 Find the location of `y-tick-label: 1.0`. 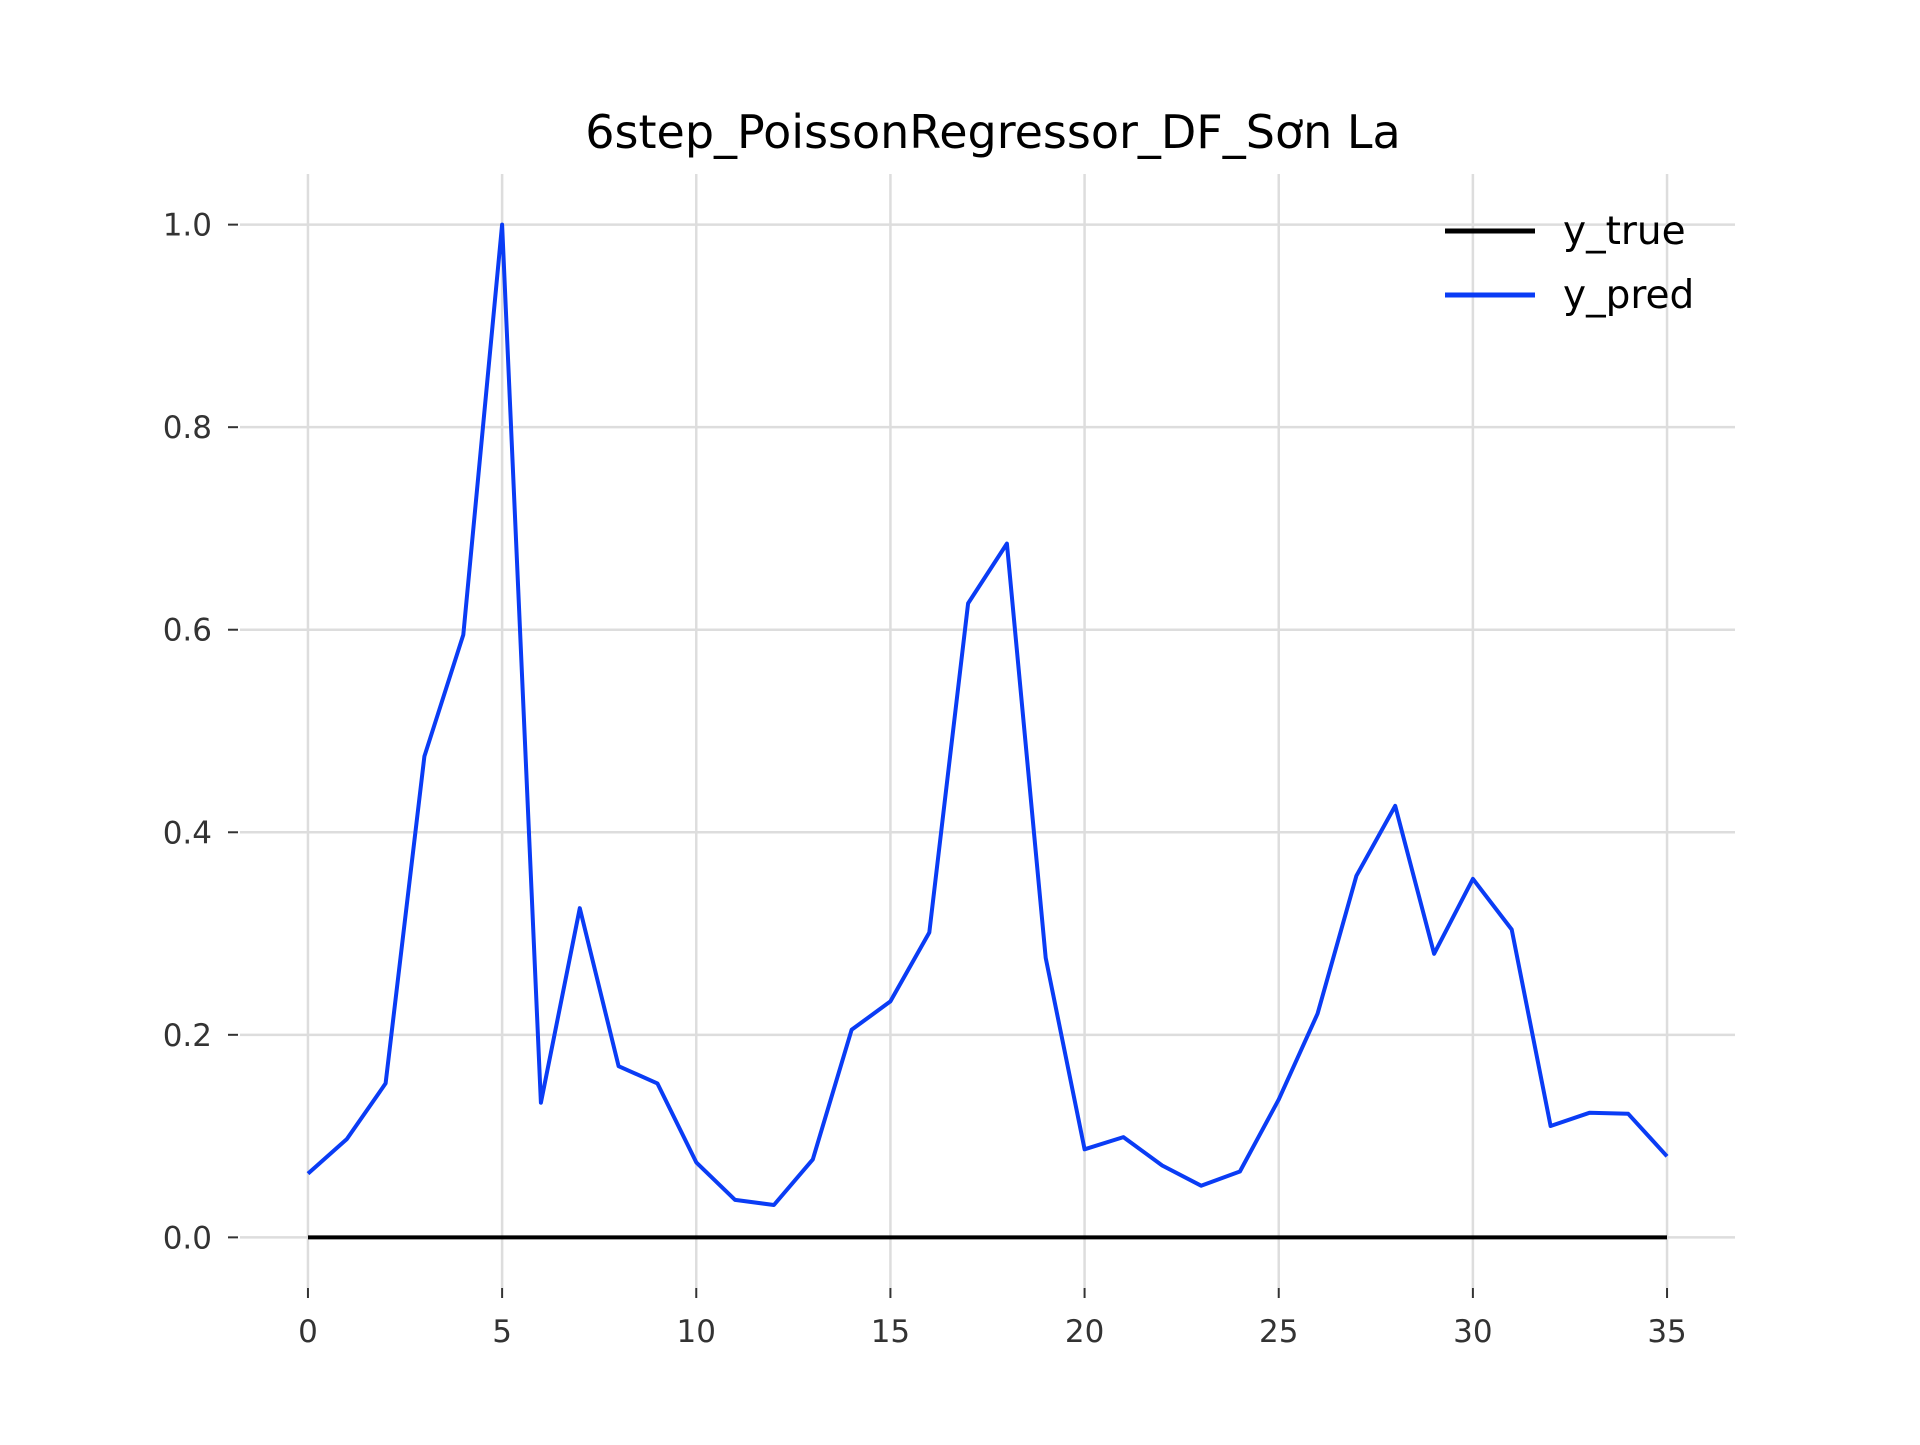

y-tick-label: 1.0 is located at coordinates (187, 226).